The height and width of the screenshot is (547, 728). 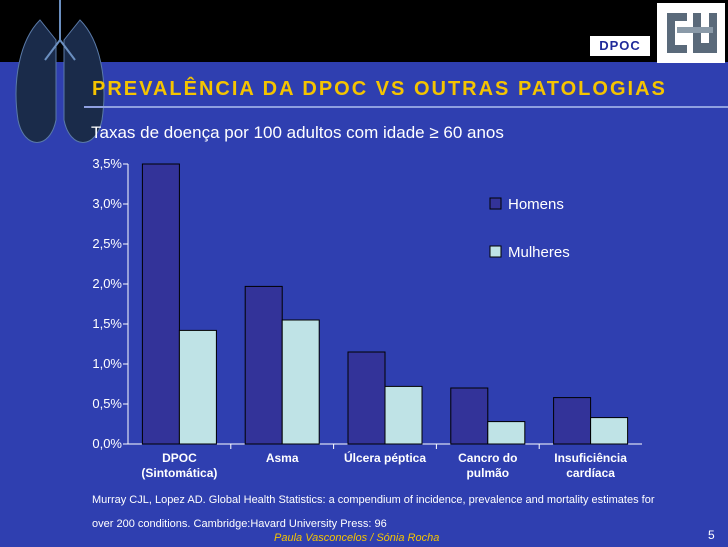 What do you see at coordinates (487, 473) in the screenshot?
I see `x-tick-label: pulmão` at bounding box center [487, 473].